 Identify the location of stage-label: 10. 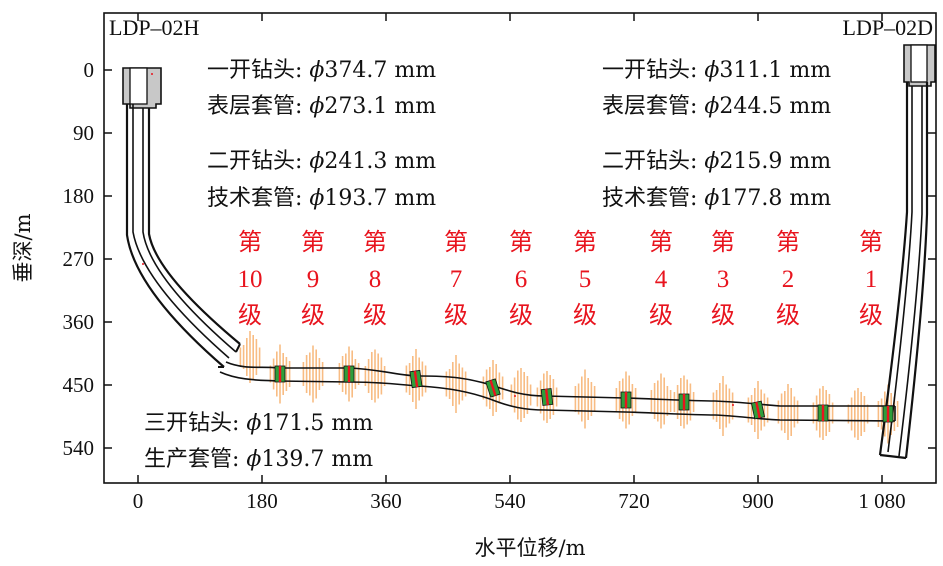
(250, 279).